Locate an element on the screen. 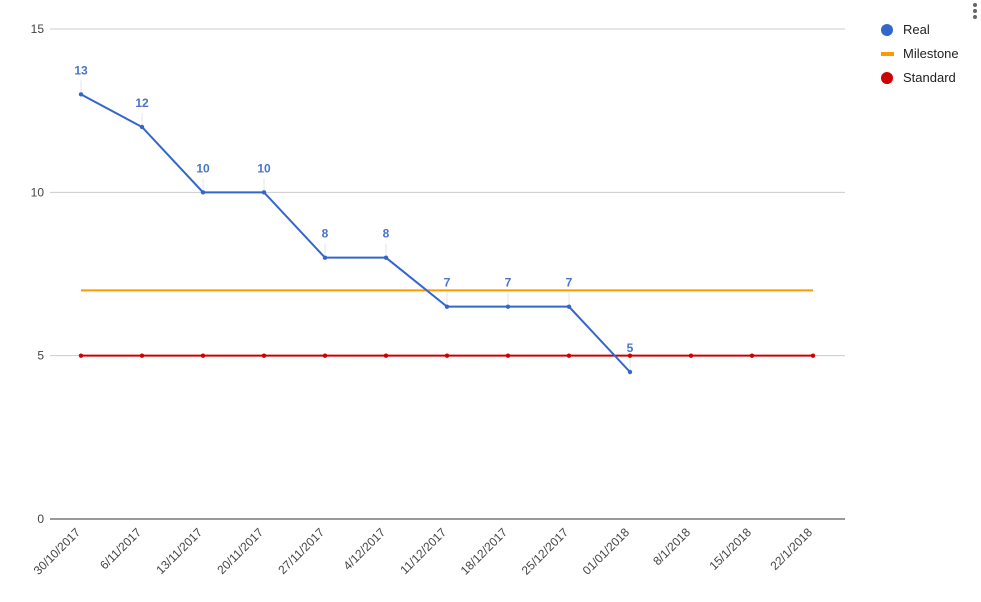 The height and width of the screenshot is (602, 981). x-tick-label: 15/1/2018 is located at coordinates (730, 549).